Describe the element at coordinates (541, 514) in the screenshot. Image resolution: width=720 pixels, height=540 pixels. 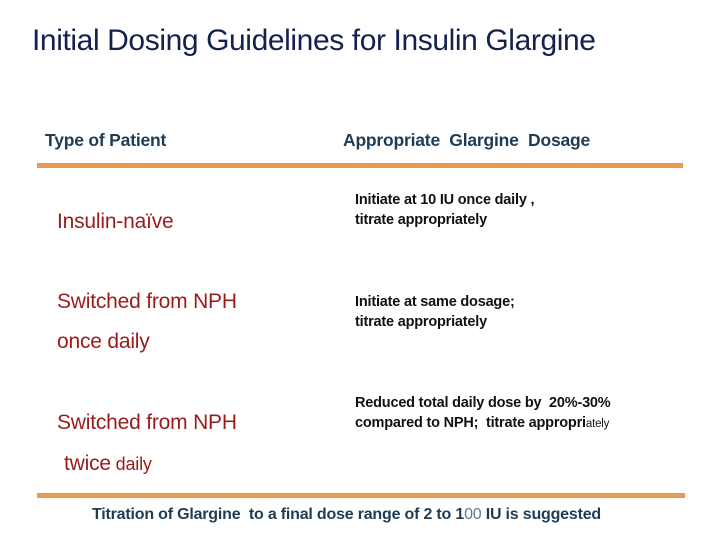
I see `caption-segment: IU is suggested` at that location.